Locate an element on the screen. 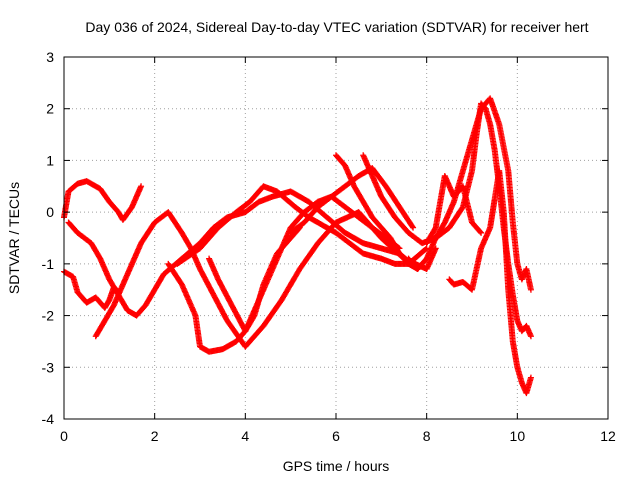  x-tick-label: 4 is located at coordinates (245, 436).